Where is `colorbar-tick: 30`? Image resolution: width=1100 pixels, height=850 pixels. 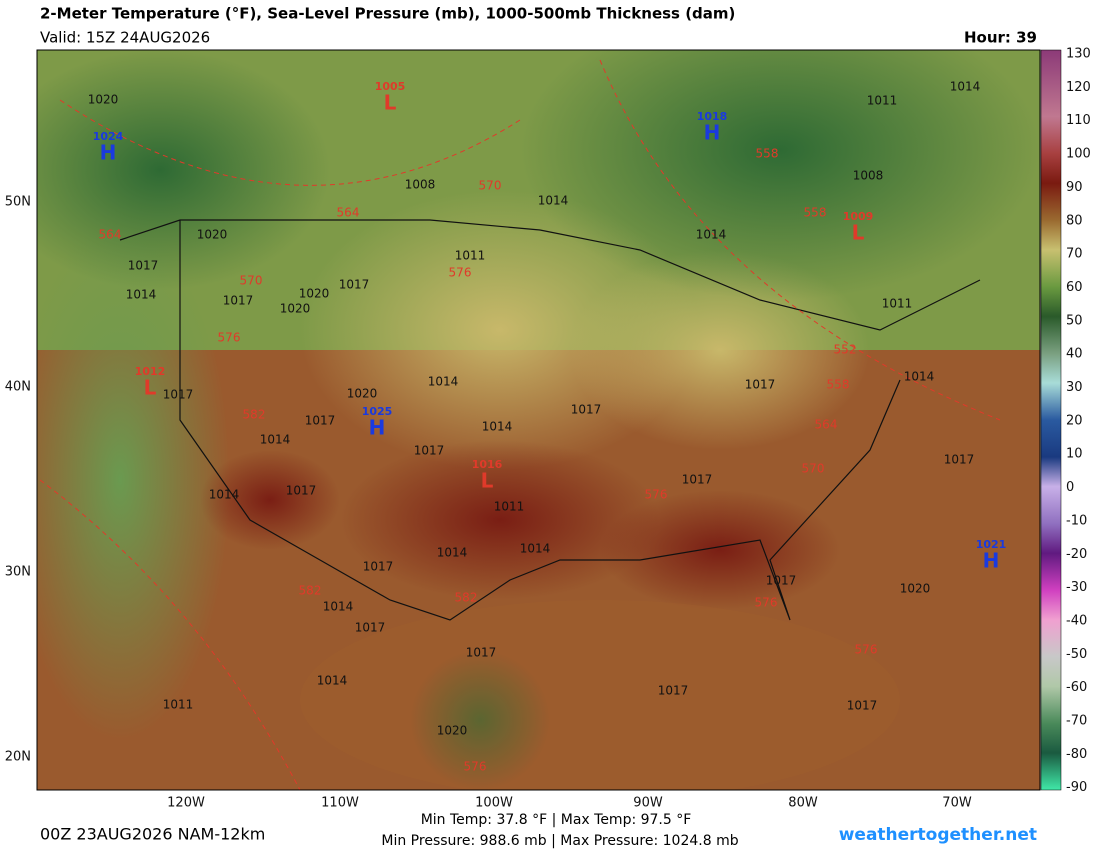
colorbar-tick: 30 is located at coordinates (1074, 387).